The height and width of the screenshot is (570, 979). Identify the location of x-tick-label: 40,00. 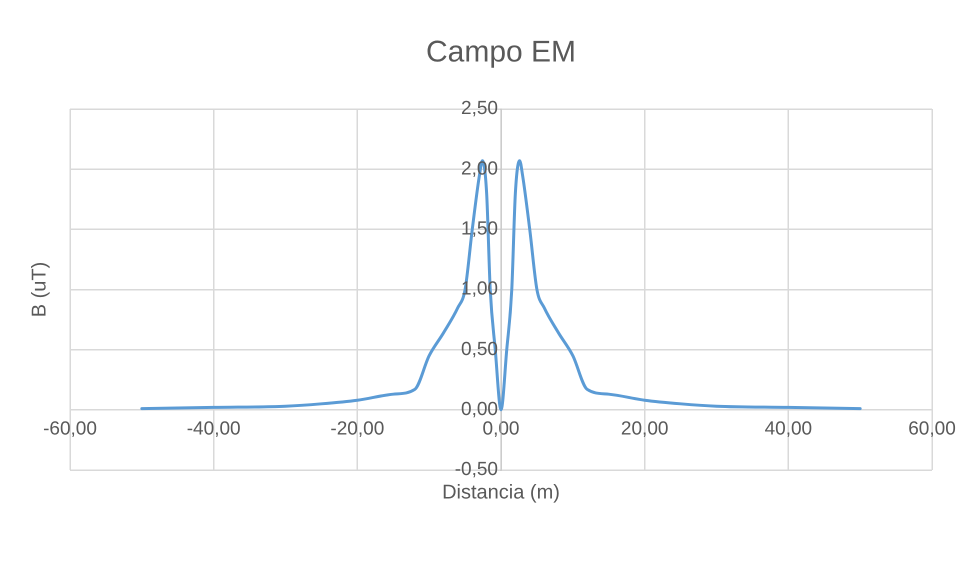
(788, 429).